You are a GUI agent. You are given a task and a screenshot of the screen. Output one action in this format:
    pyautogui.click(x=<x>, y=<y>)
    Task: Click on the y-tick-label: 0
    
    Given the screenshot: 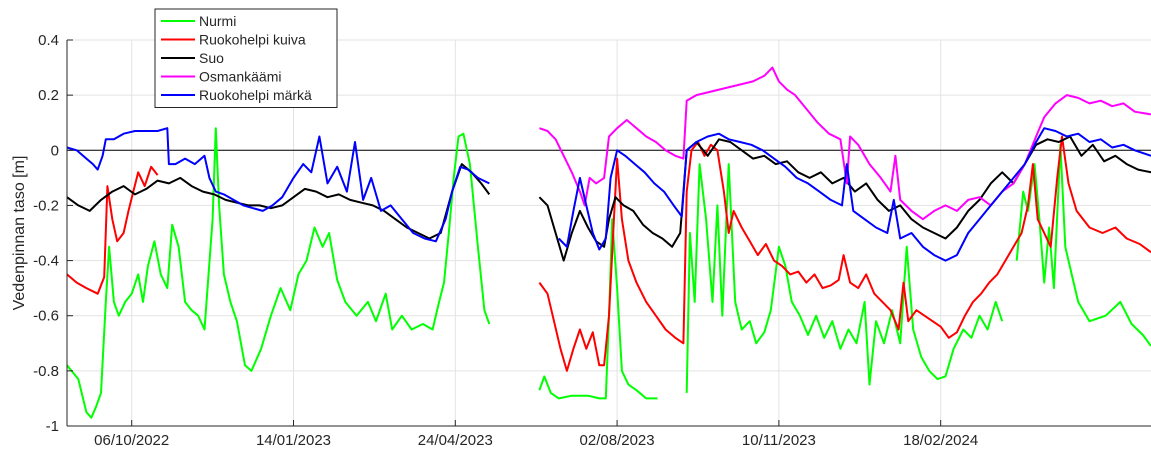 What is the action you would take?
    pyautogui.click(x=55, y=150)
    